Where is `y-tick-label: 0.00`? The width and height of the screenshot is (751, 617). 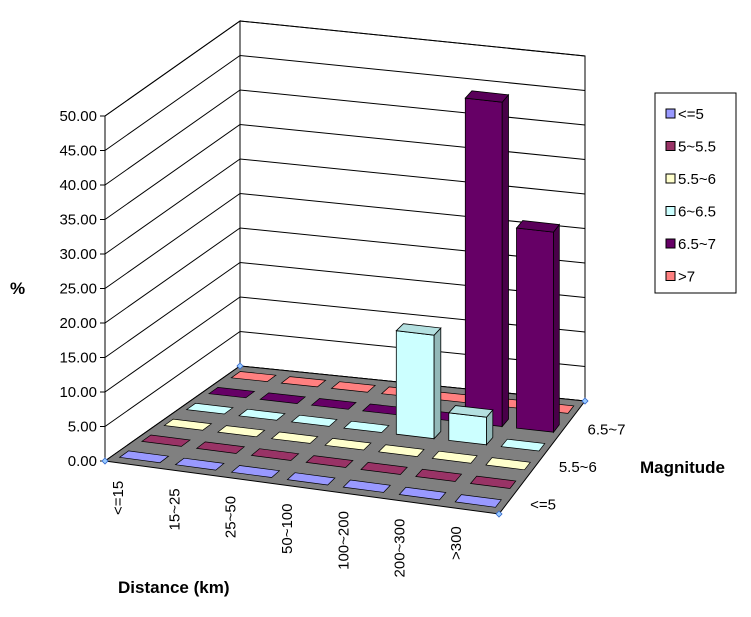
y-tick-label: 0.00 is located at coordinates (82, 461).